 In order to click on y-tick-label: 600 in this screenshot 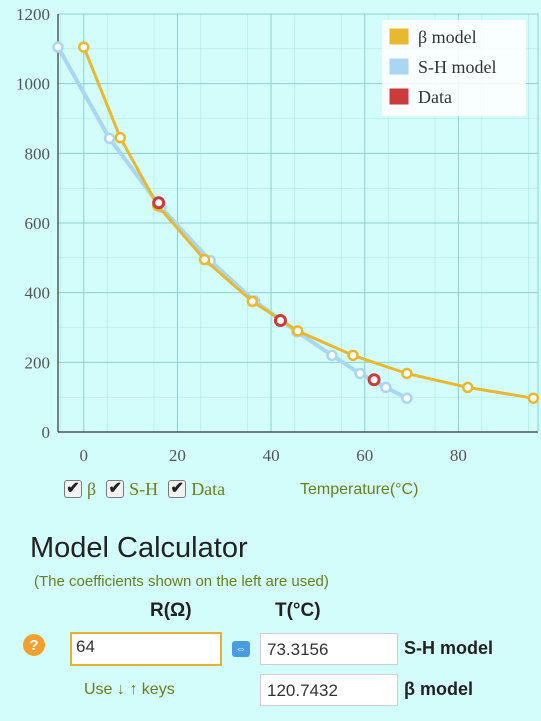, I will do `click(38, 223)`.